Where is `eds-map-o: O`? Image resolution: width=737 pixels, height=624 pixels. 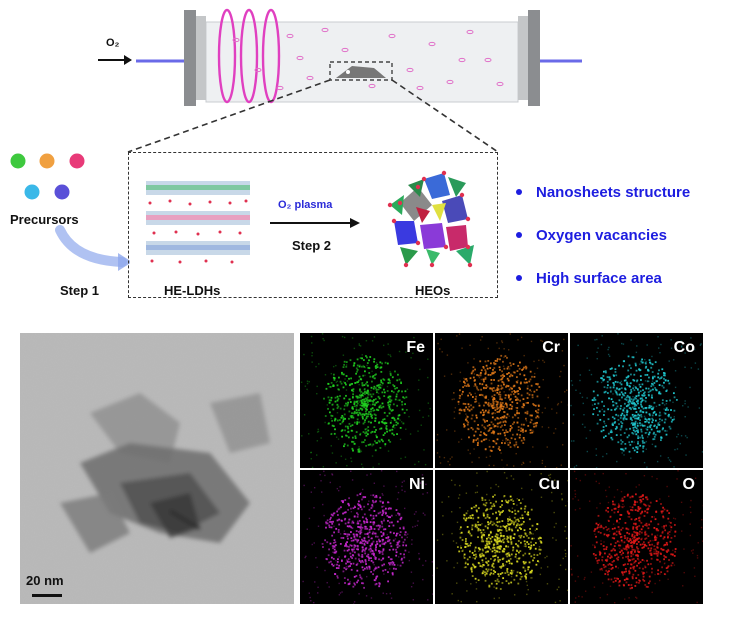 eds-map-o: O is located at coordinates (636, 536).